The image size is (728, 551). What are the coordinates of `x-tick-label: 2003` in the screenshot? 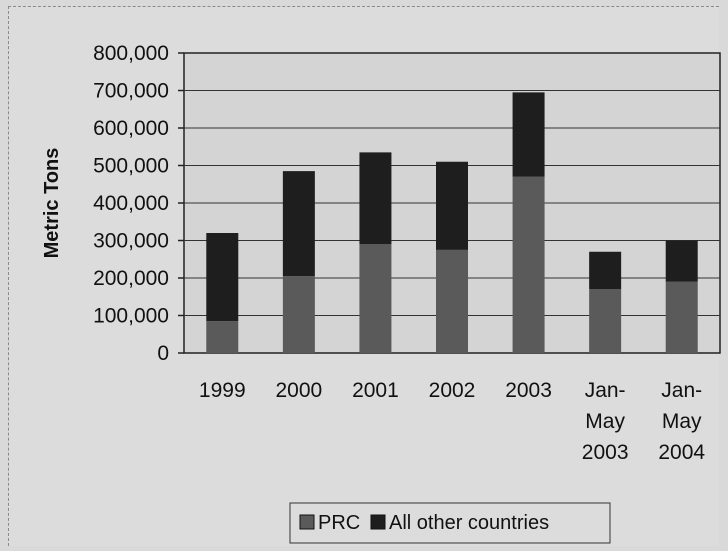 It's located at (528, 390).